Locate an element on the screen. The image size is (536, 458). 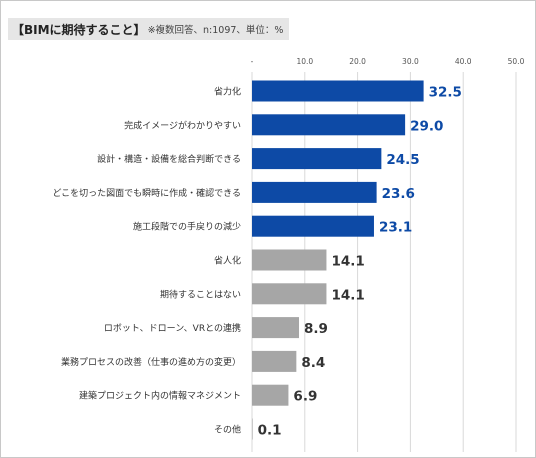
category-label: 業務プロセスの改善（仕事の進め方の変更） is located at coordinates (151, 362).